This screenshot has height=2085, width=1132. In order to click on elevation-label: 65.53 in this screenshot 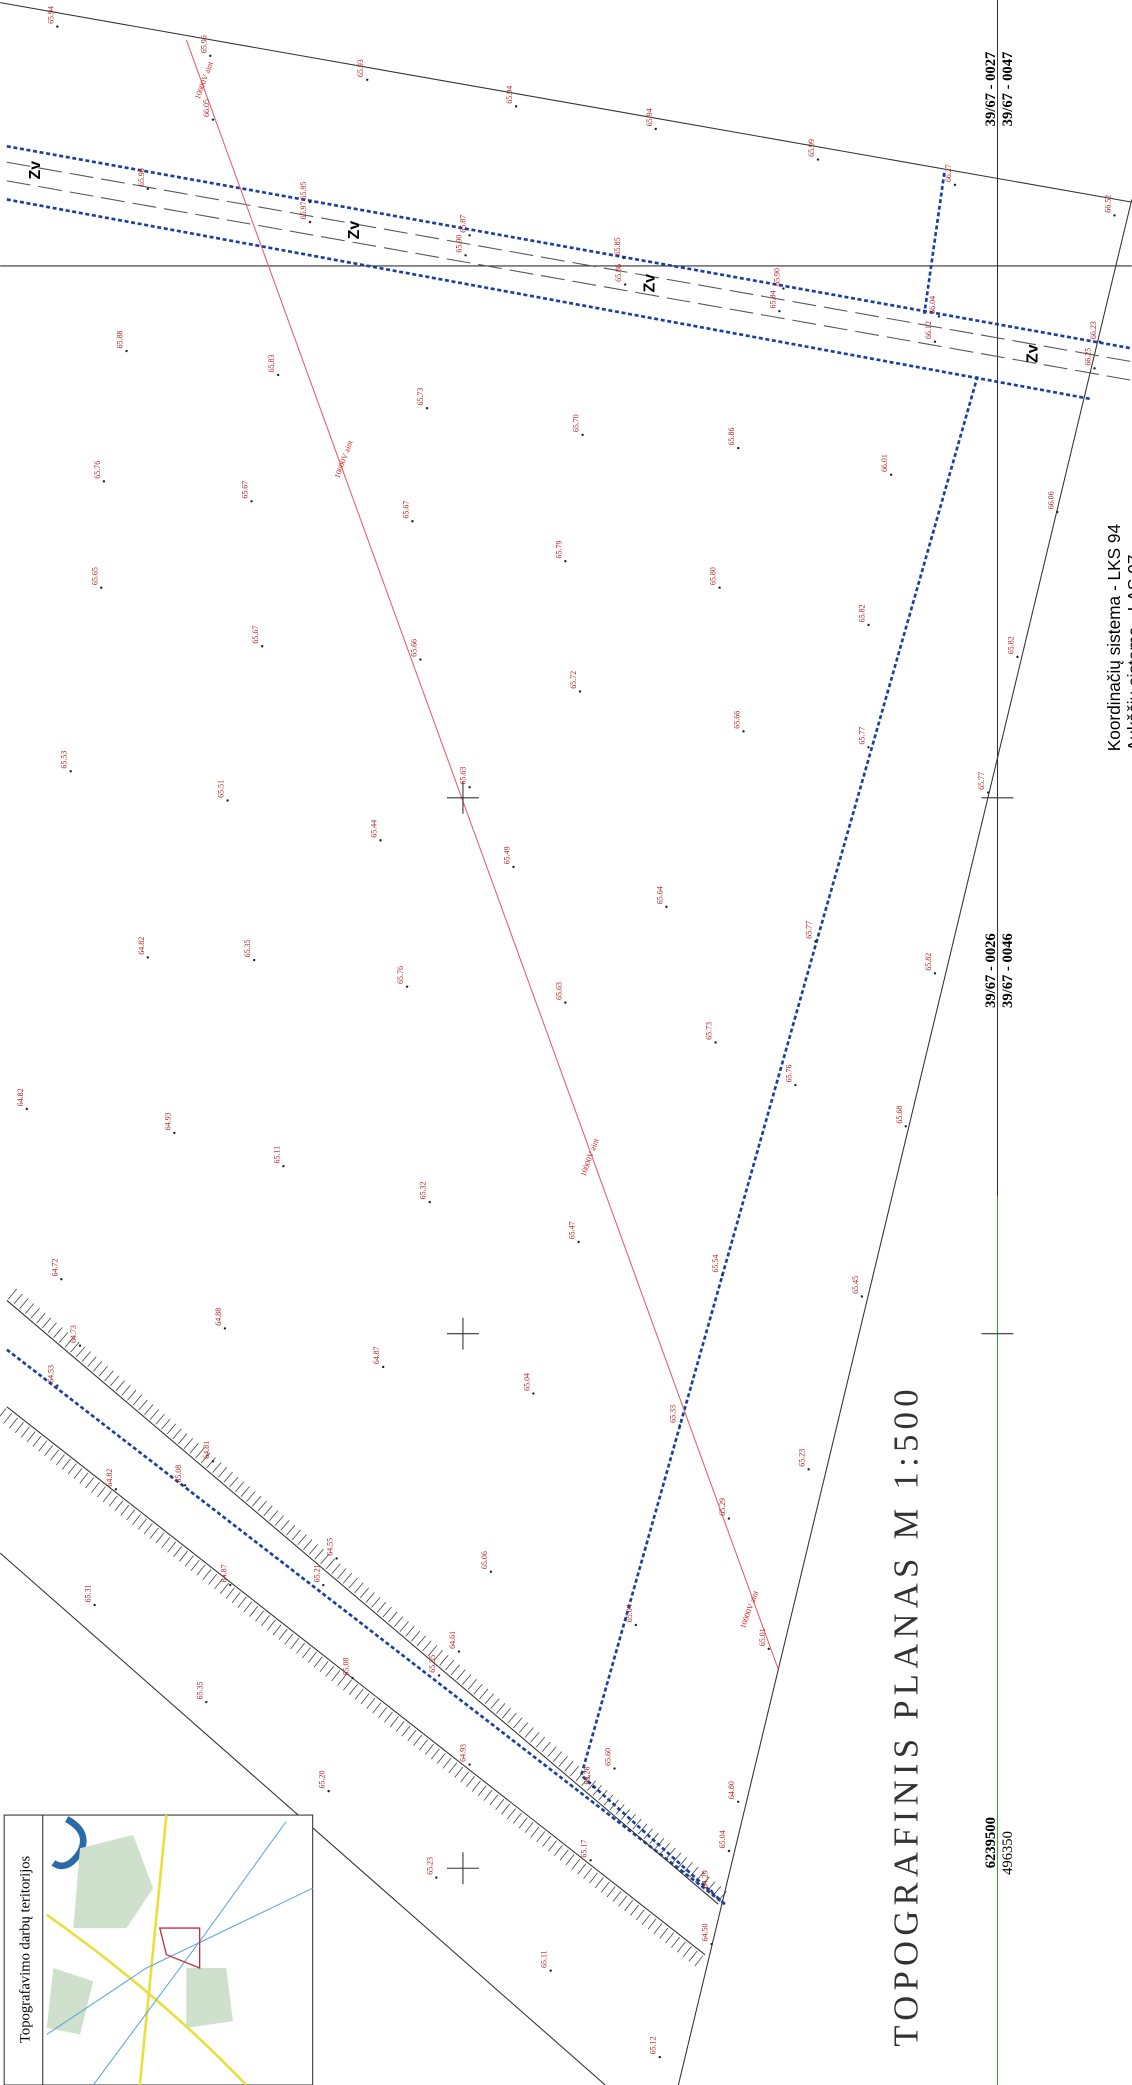, I will do `click(64, 760)`.